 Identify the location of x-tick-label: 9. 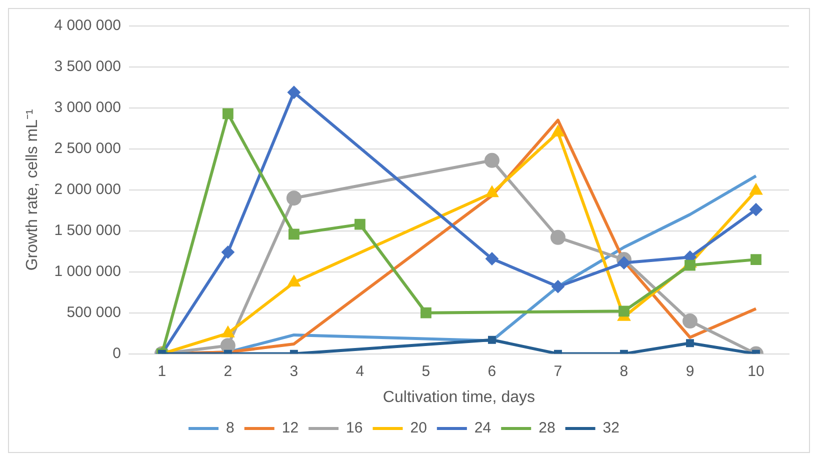
(690, 371).